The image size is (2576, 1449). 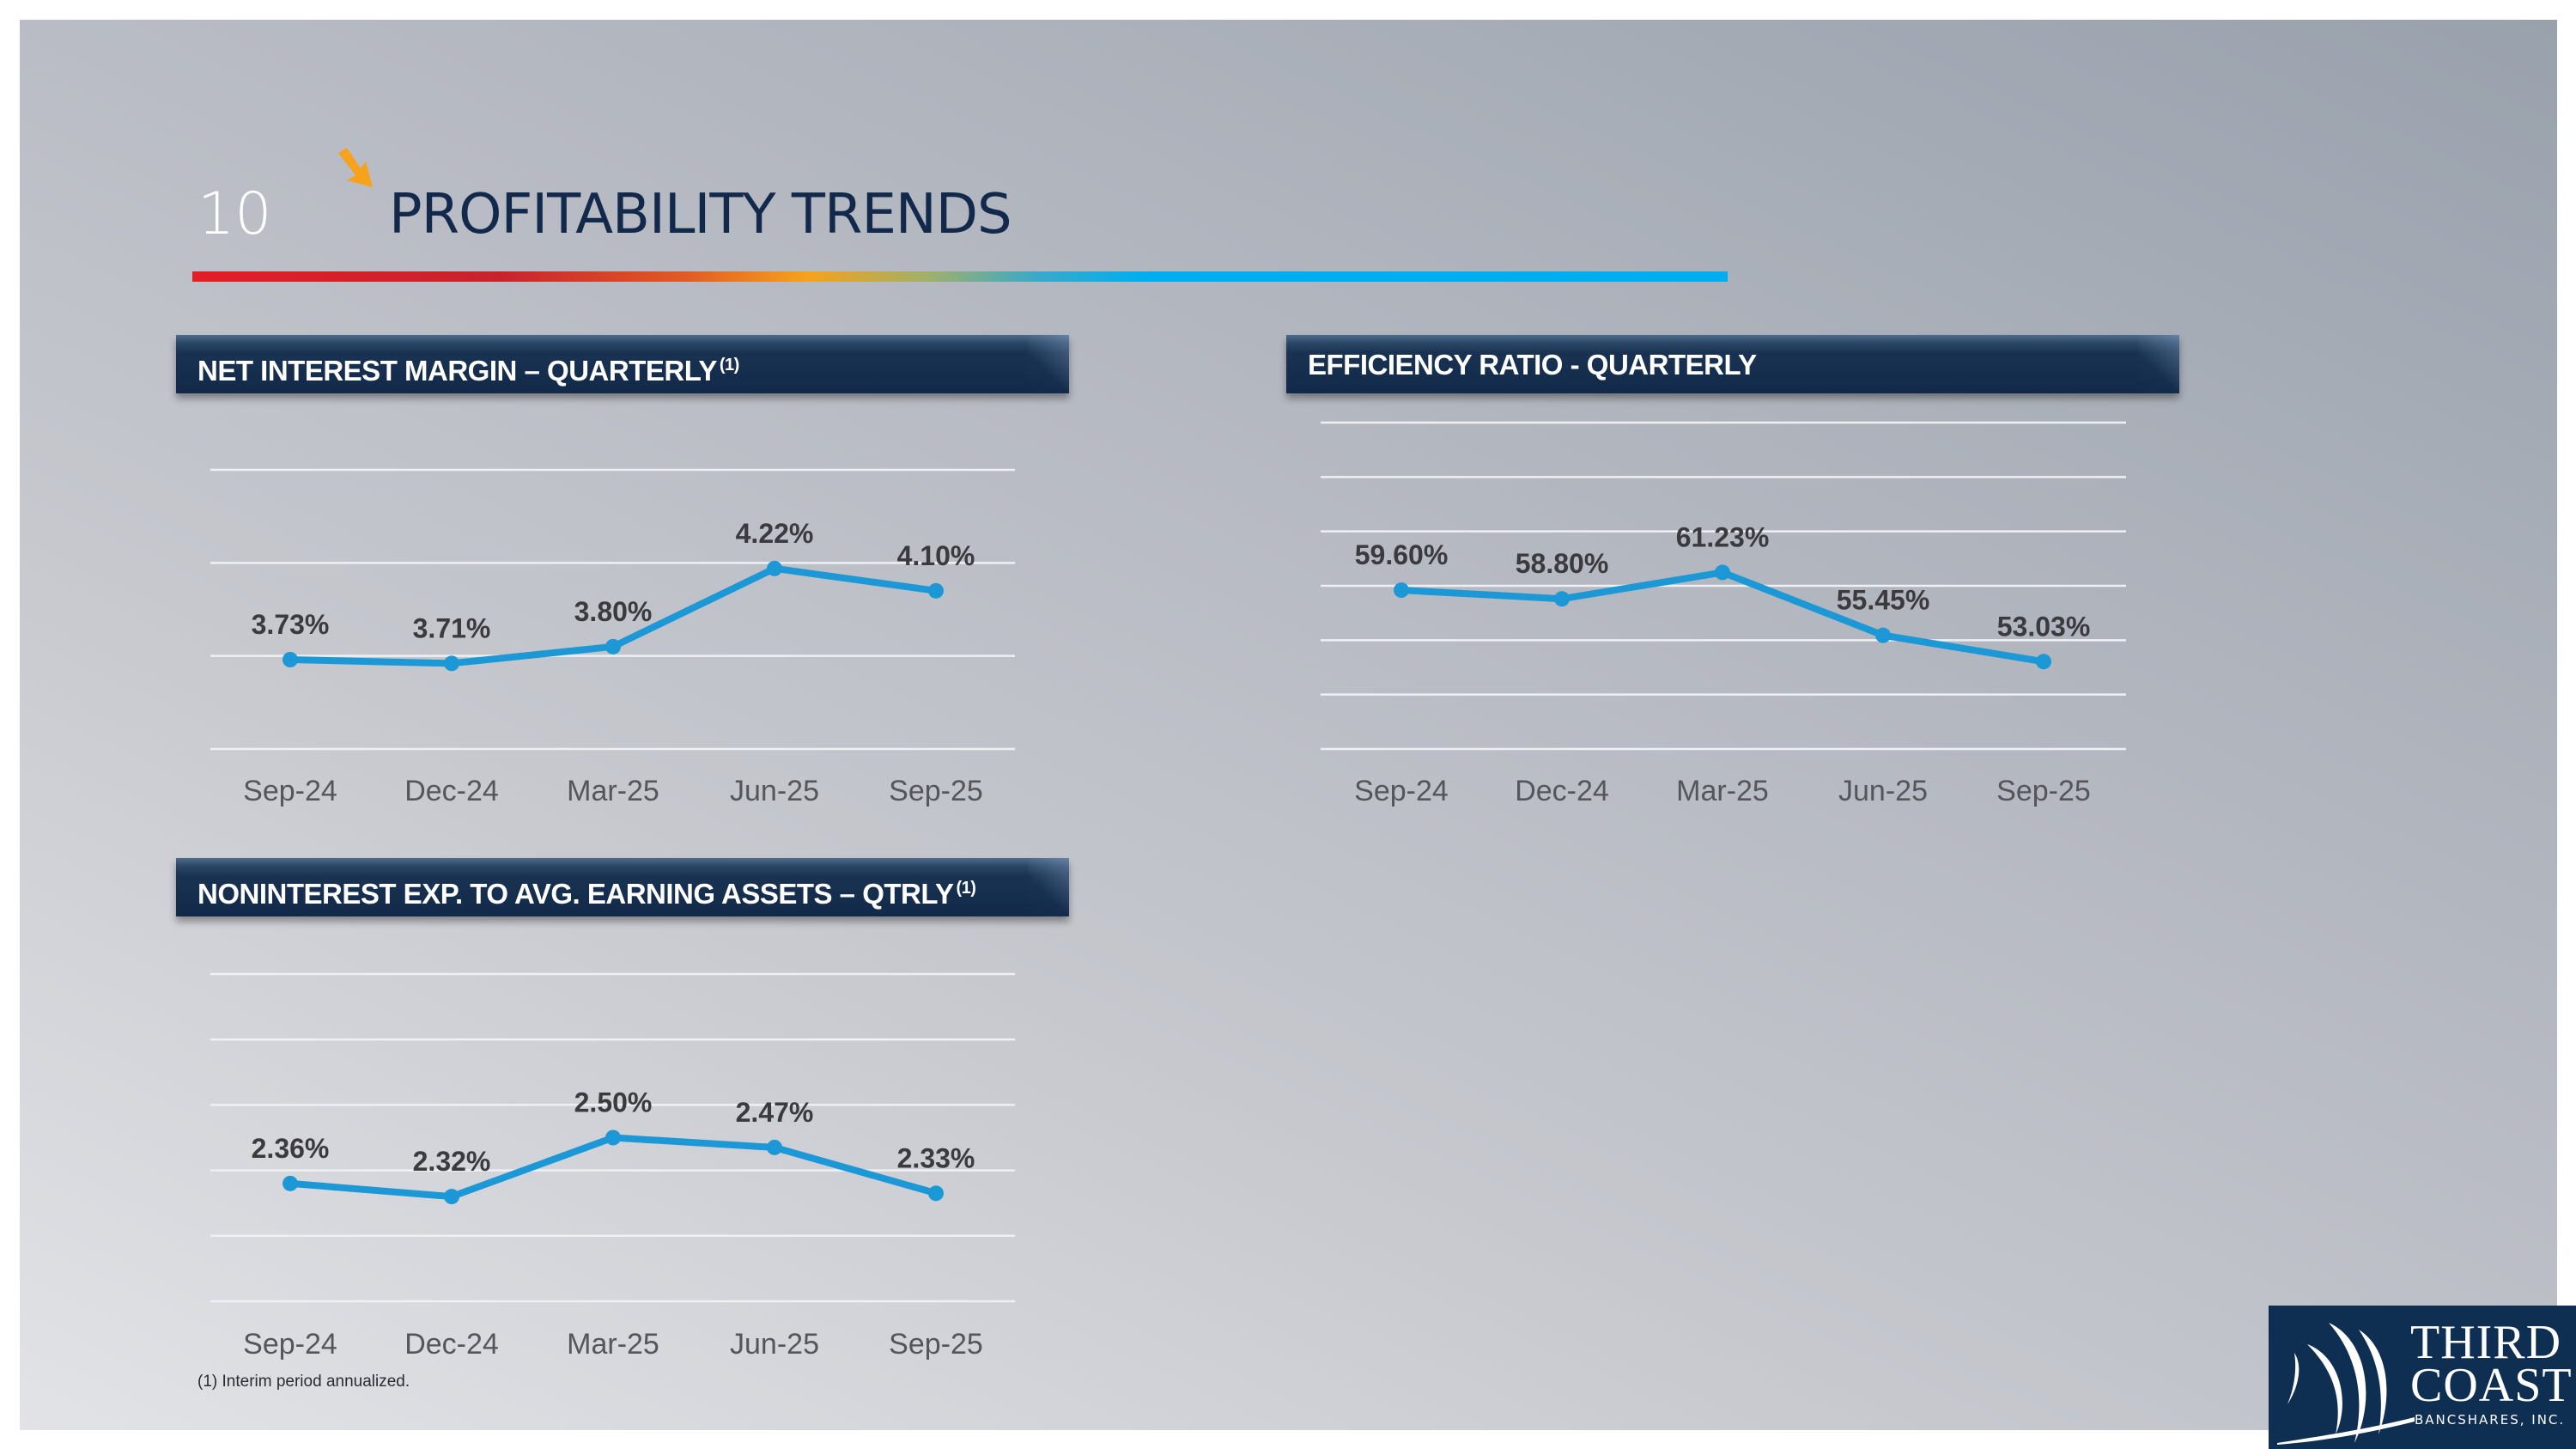 I want to click on nim-x-tick-label: Sep-25, so click(x=936, y=791).